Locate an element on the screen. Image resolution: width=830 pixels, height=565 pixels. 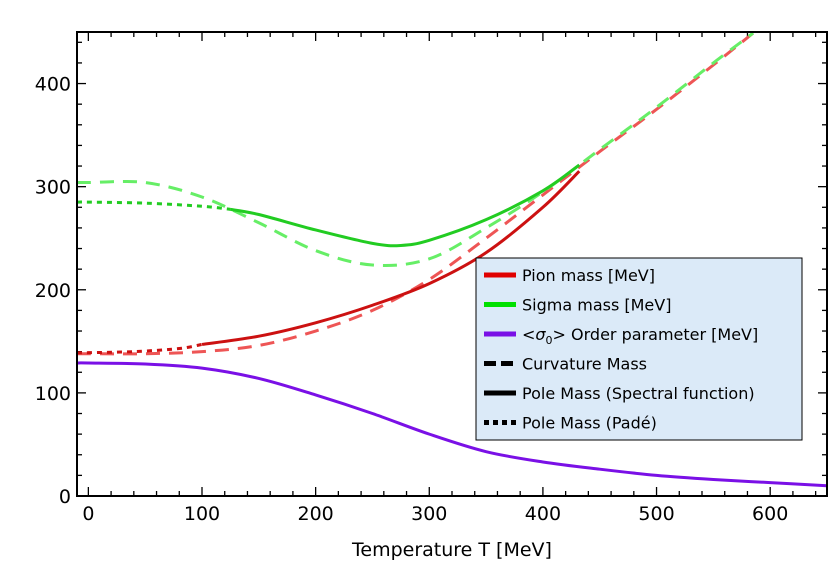
legend-label-part: σ is located at coordinates (540, 334).